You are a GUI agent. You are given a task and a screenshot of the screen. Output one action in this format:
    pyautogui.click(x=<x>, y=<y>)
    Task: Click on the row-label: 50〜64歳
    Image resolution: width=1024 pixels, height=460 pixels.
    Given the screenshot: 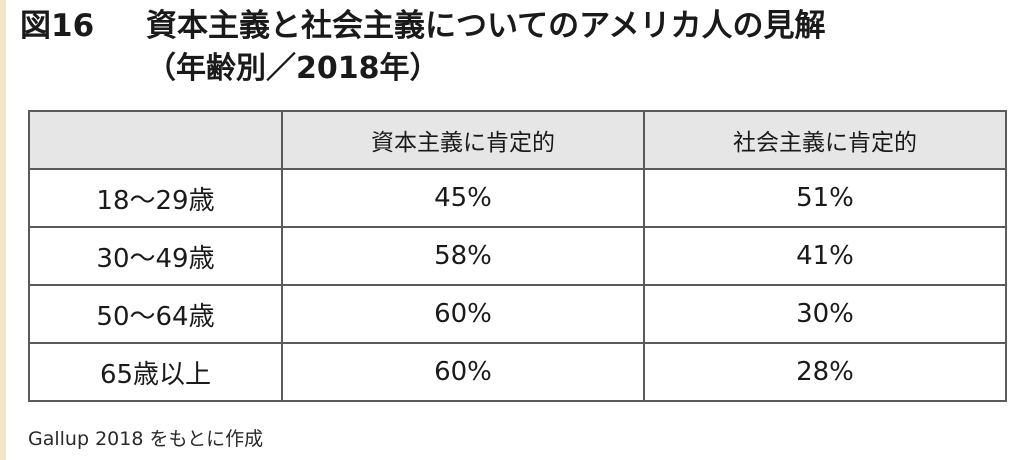 What is the action you would take?
    pyautogui.click(x=155, y=314)
    